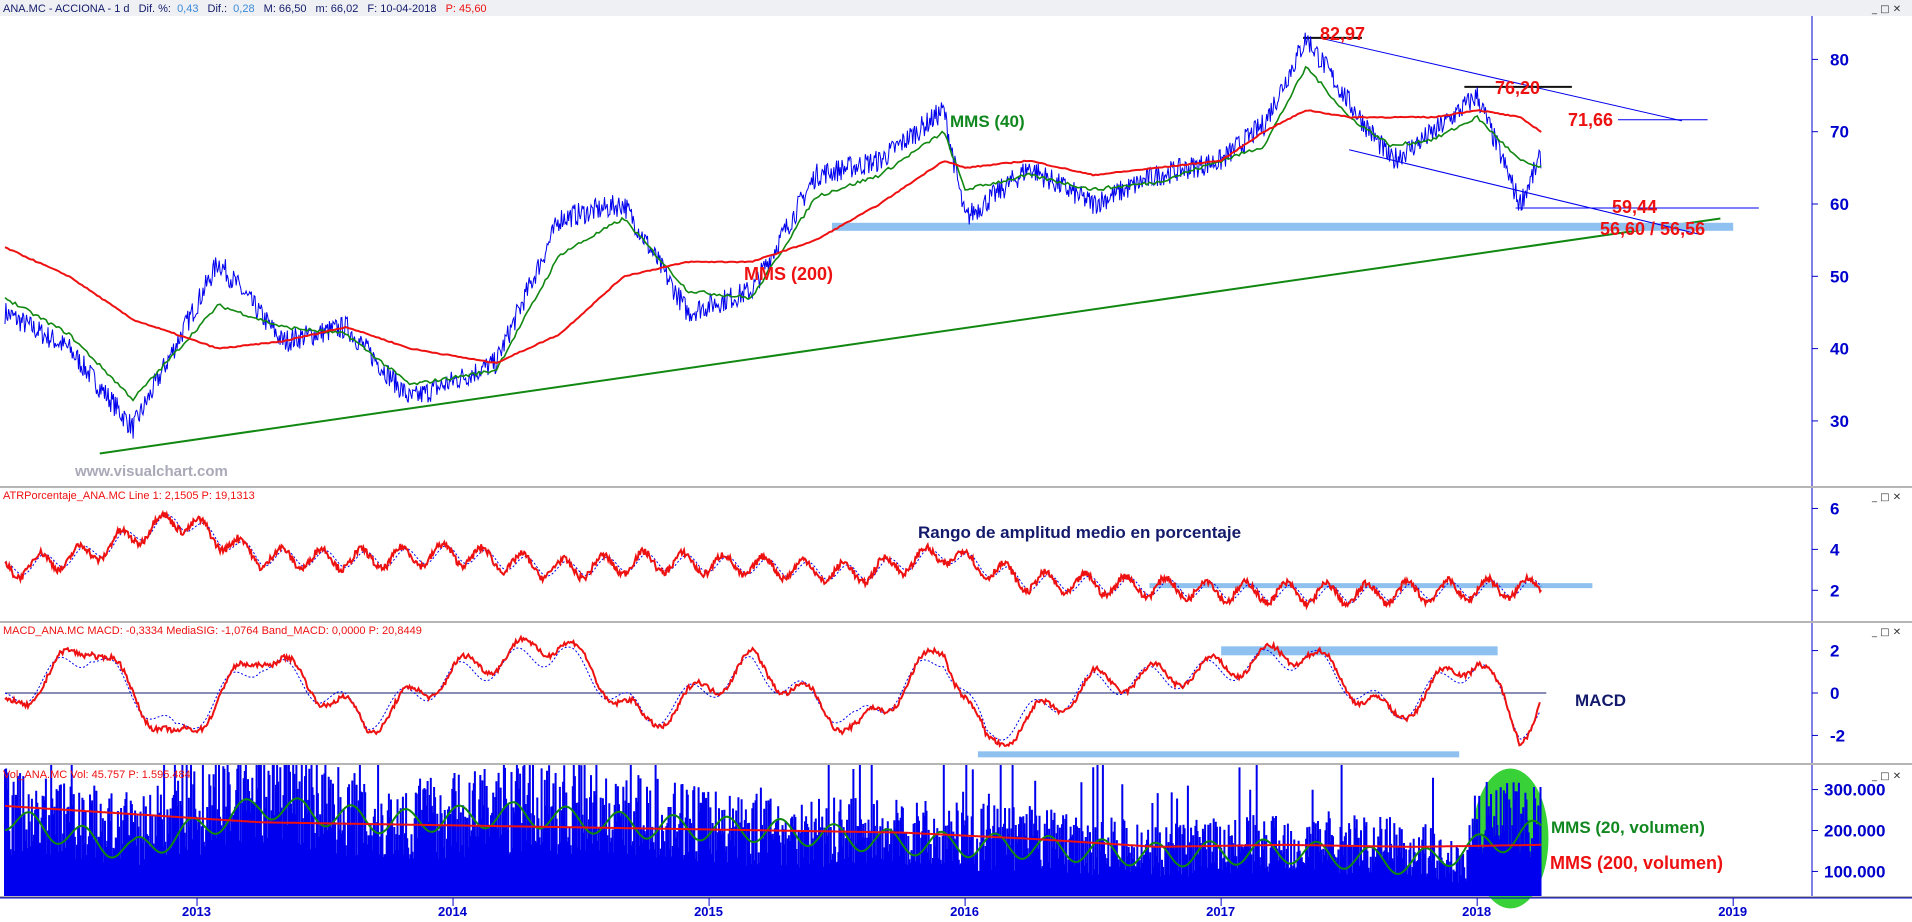 The height and width of the screenshot is (922, 1912). Describe the element at coordinates (1886, 9) in the screenshot. I see `price-window-buttons: _ □ ✕` at that location.